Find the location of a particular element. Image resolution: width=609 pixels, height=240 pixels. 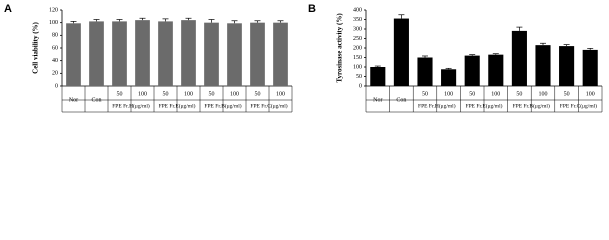

y-tick-label: 200 is located at coordinates (357, 48).